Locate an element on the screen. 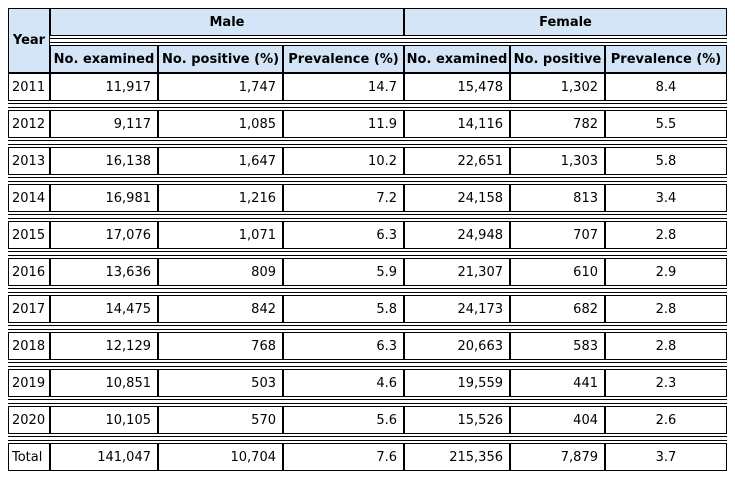 This screenshot has width=735, height=479. year-cell: 2011 is located at coordinates (29, 87).